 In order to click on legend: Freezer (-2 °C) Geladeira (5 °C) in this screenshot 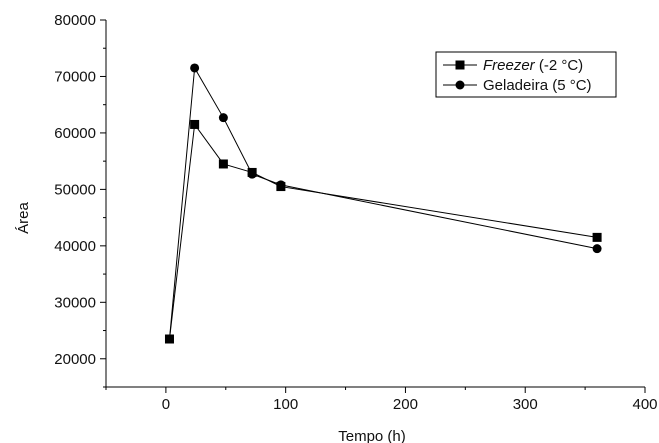, I will do `click(526, 74)`.